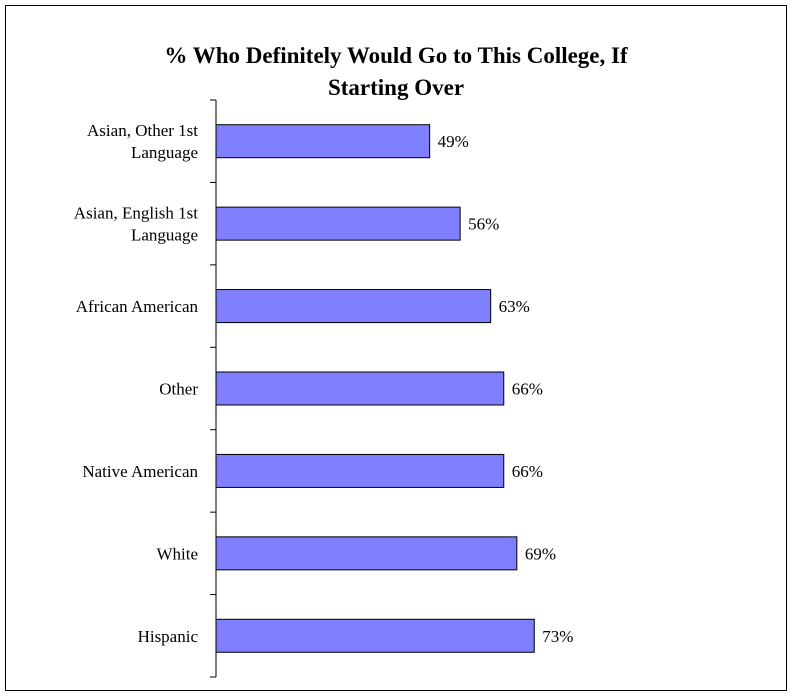  Describe the element at coordinates (142, 130) in the screenshot. I see `category-label: Asian, Other 1st` at that location.